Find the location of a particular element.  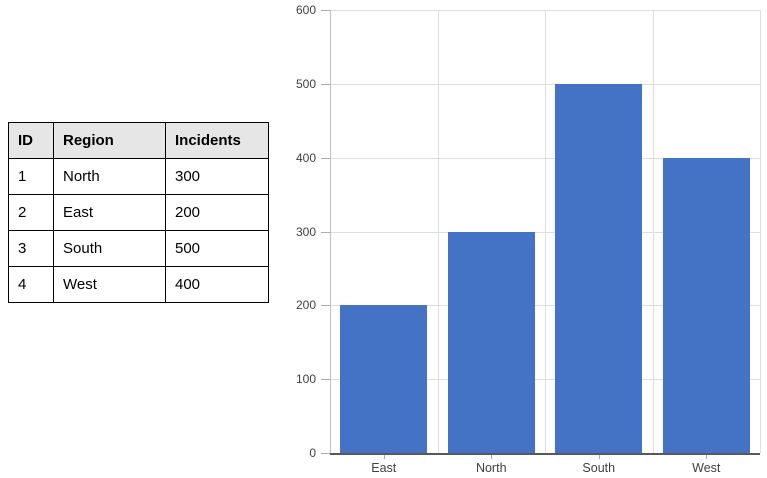

table-header: ID Region Incidents is located at coordinates (138, 140).